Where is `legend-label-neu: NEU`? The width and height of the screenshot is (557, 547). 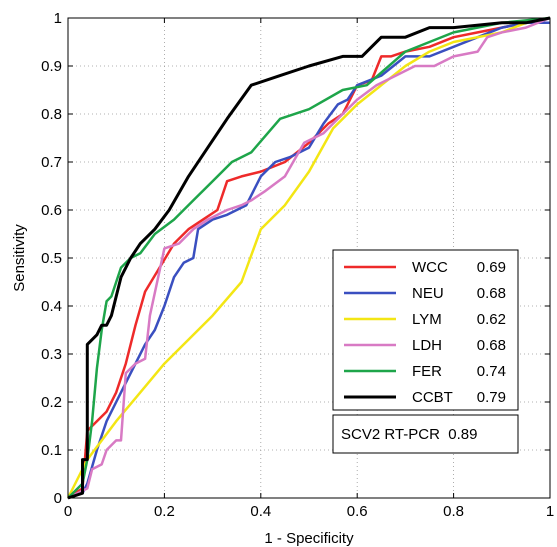
legend-label-neu: NEU is located at coordinates (428, 293).